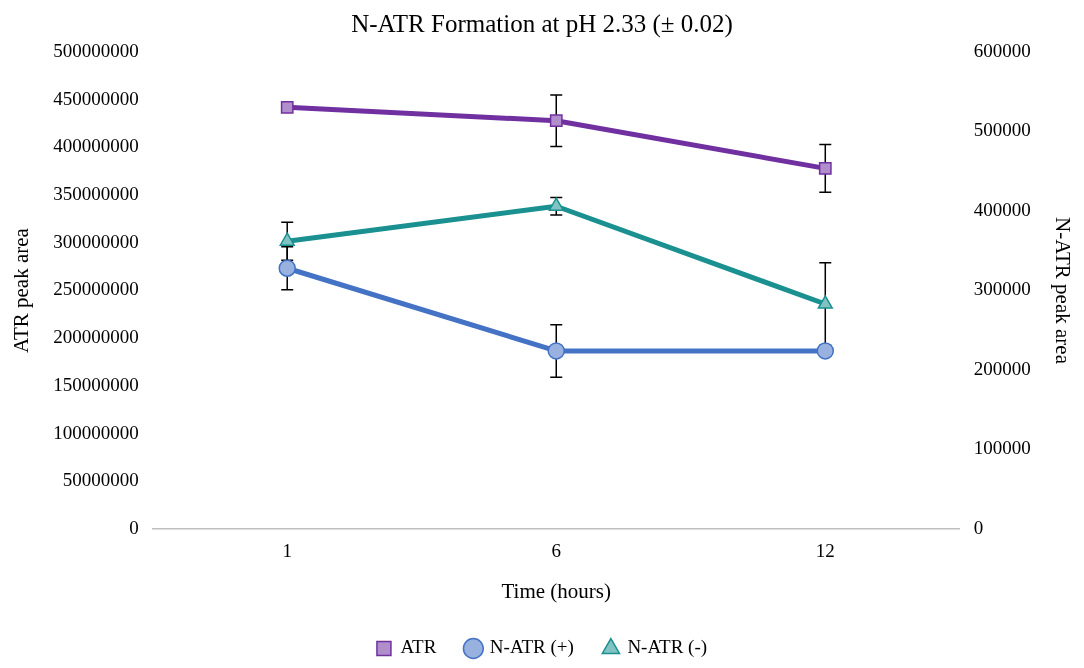 This screenshot has height=668, width=1084. Describe the element at coordinates (96, 194) in the screenshot. I see `y-tick-label: 350000000` at that location.